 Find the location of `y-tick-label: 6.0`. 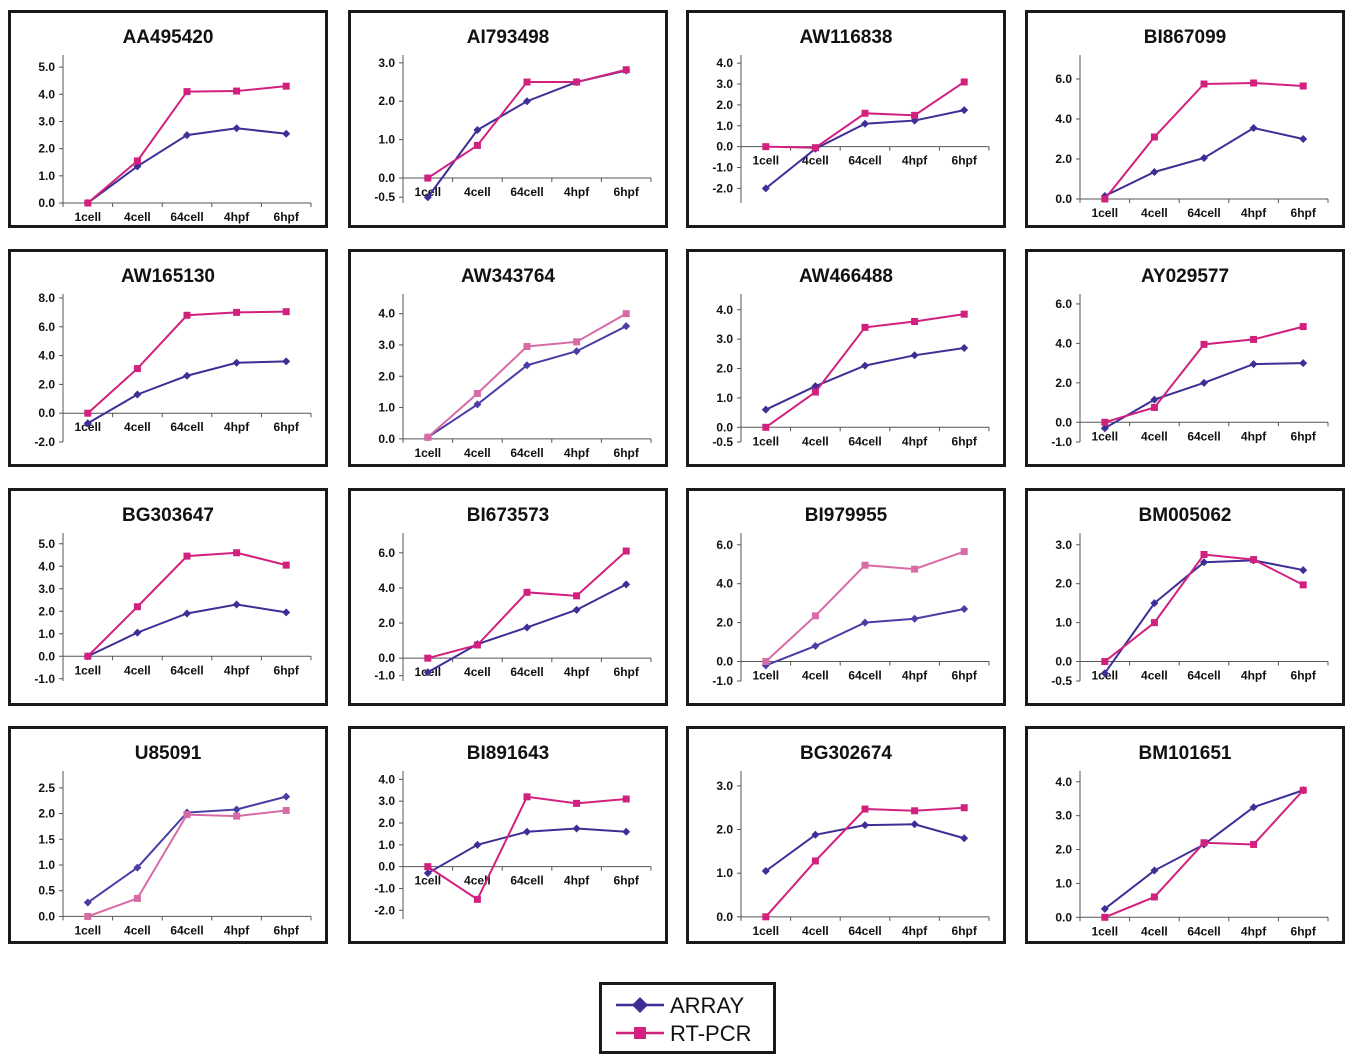

y-tick-label: 6.0 is located at coordinates (1063, 79).